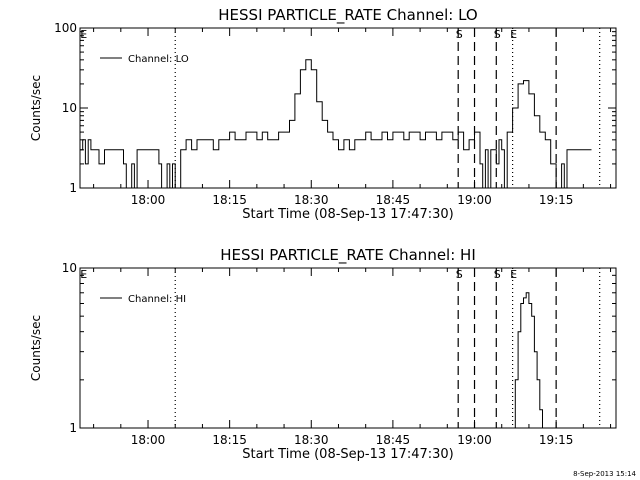  What do you see at coordinates (157, 299) in the screenshot?
I see `legend-entry: Channel: HI` at bounding box center [157, 299].